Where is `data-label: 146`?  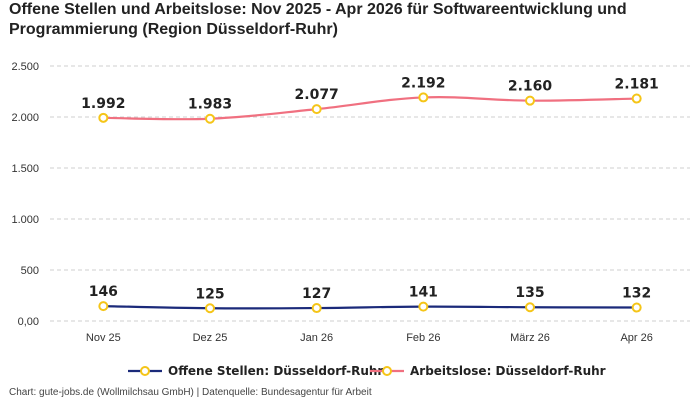
data-label: 146 is located at coordinates (103, 292).